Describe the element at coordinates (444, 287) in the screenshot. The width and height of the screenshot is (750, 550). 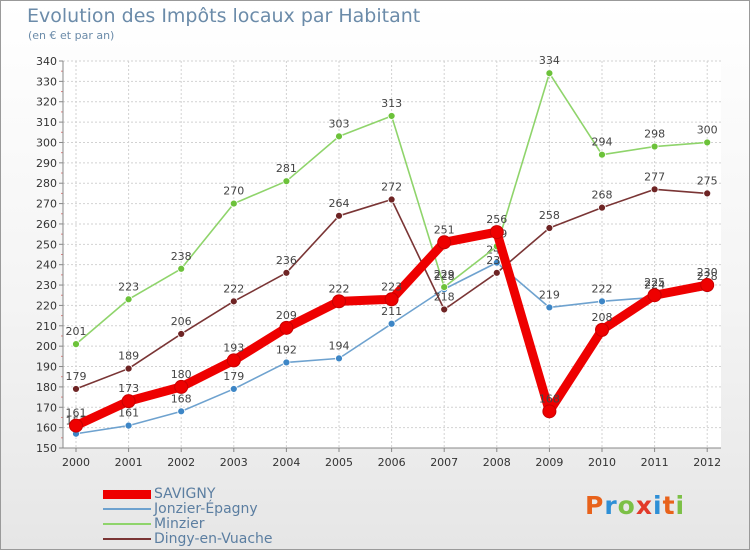
I see `data-point-minzier-2007` at that location.